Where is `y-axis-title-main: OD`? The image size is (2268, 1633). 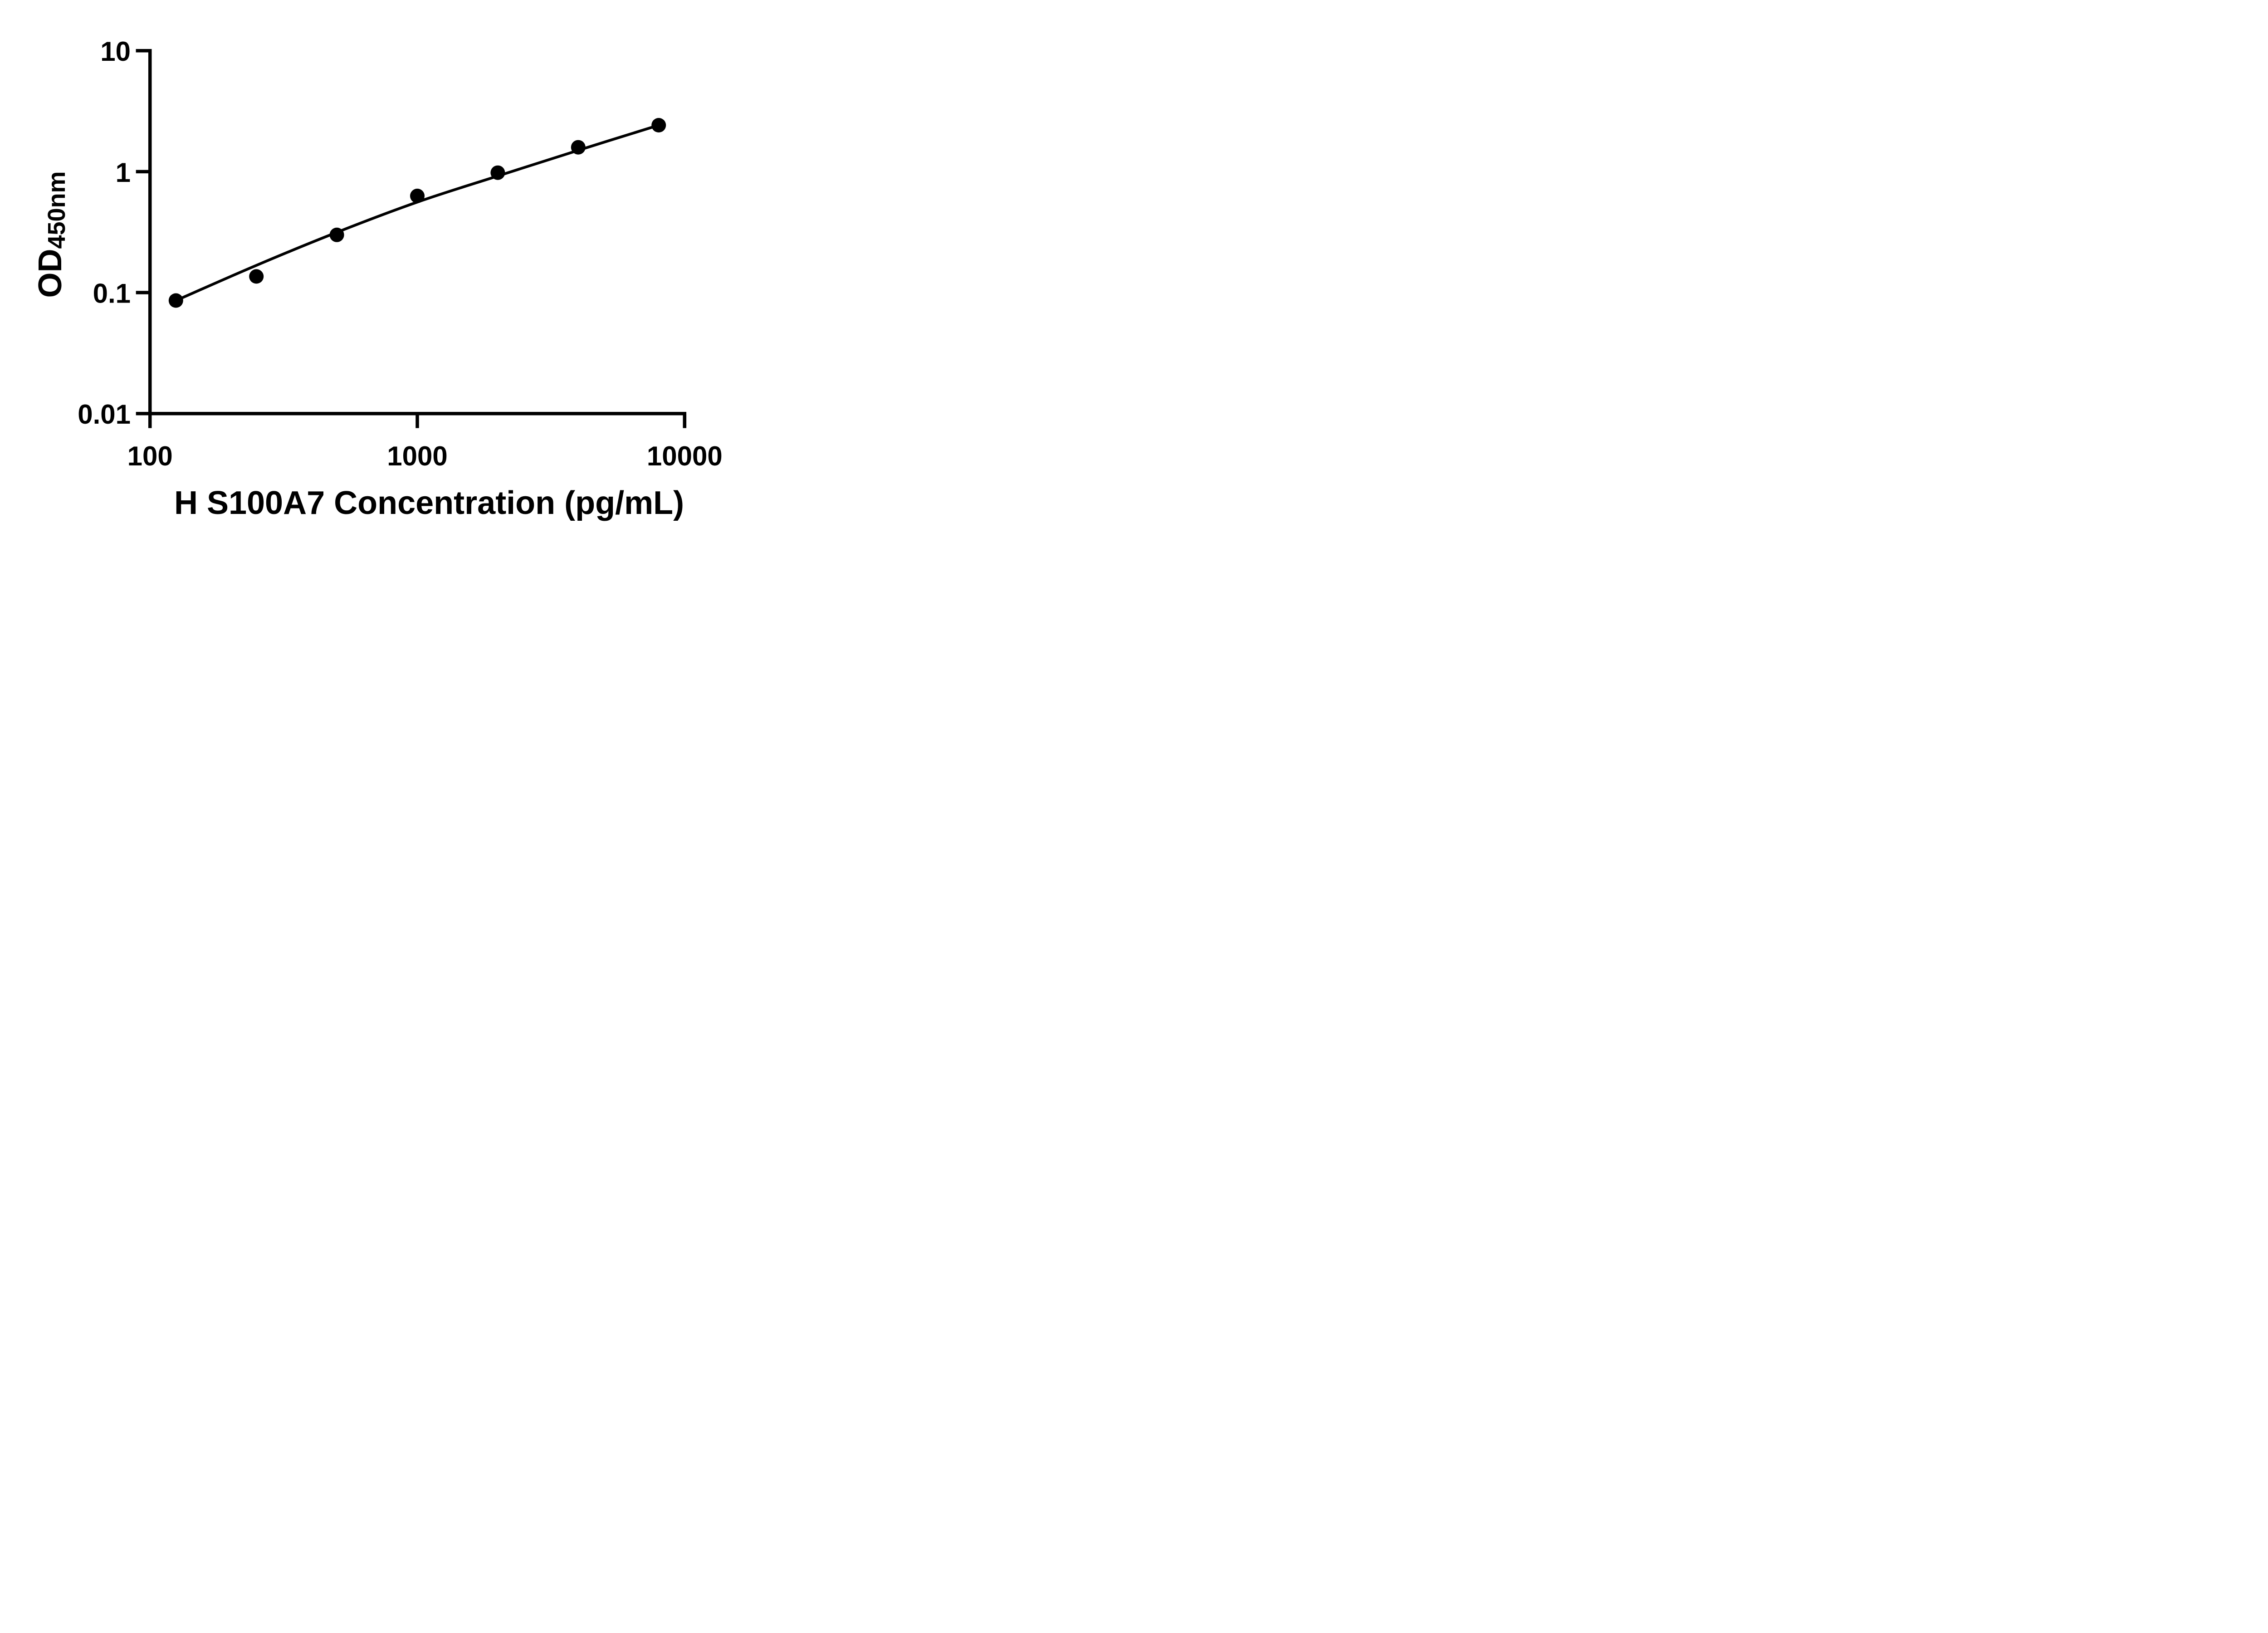
y-axis-title-main: OD is located at coordinates (50, 273).